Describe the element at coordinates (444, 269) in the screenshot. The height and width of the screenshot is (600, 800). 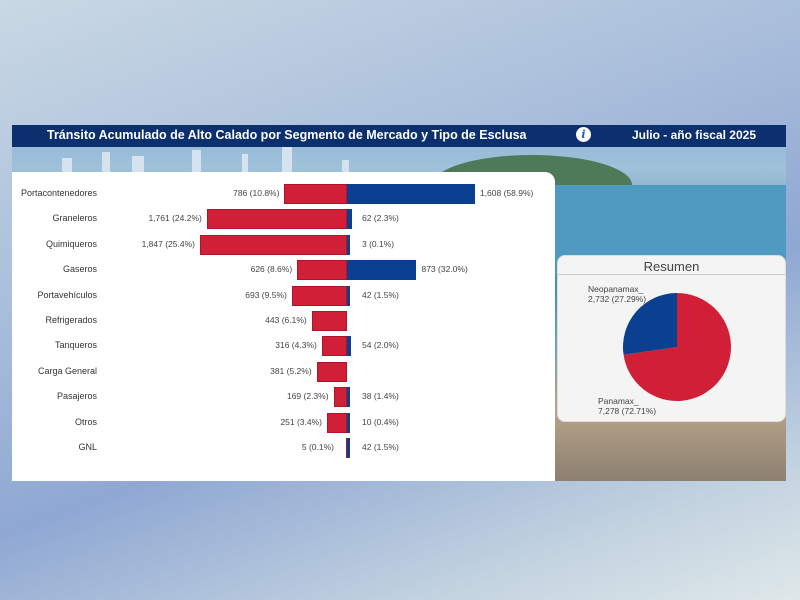
I see `neopanamax-value-label: 873 (32.0%)` at that location.